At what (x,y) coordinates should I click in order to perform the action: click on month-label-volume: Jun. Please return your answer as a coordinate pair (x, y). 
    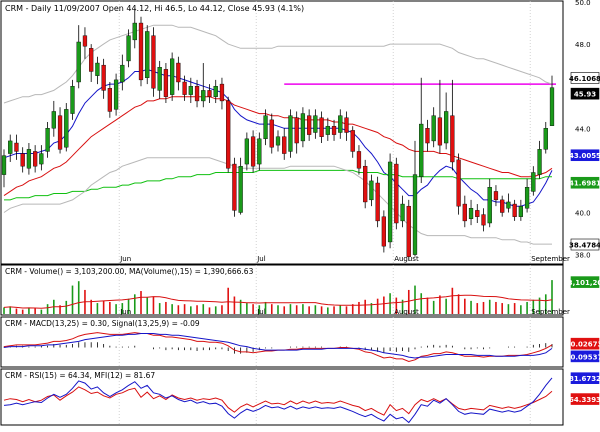
    Looking at the image, I should click on (125, 312).